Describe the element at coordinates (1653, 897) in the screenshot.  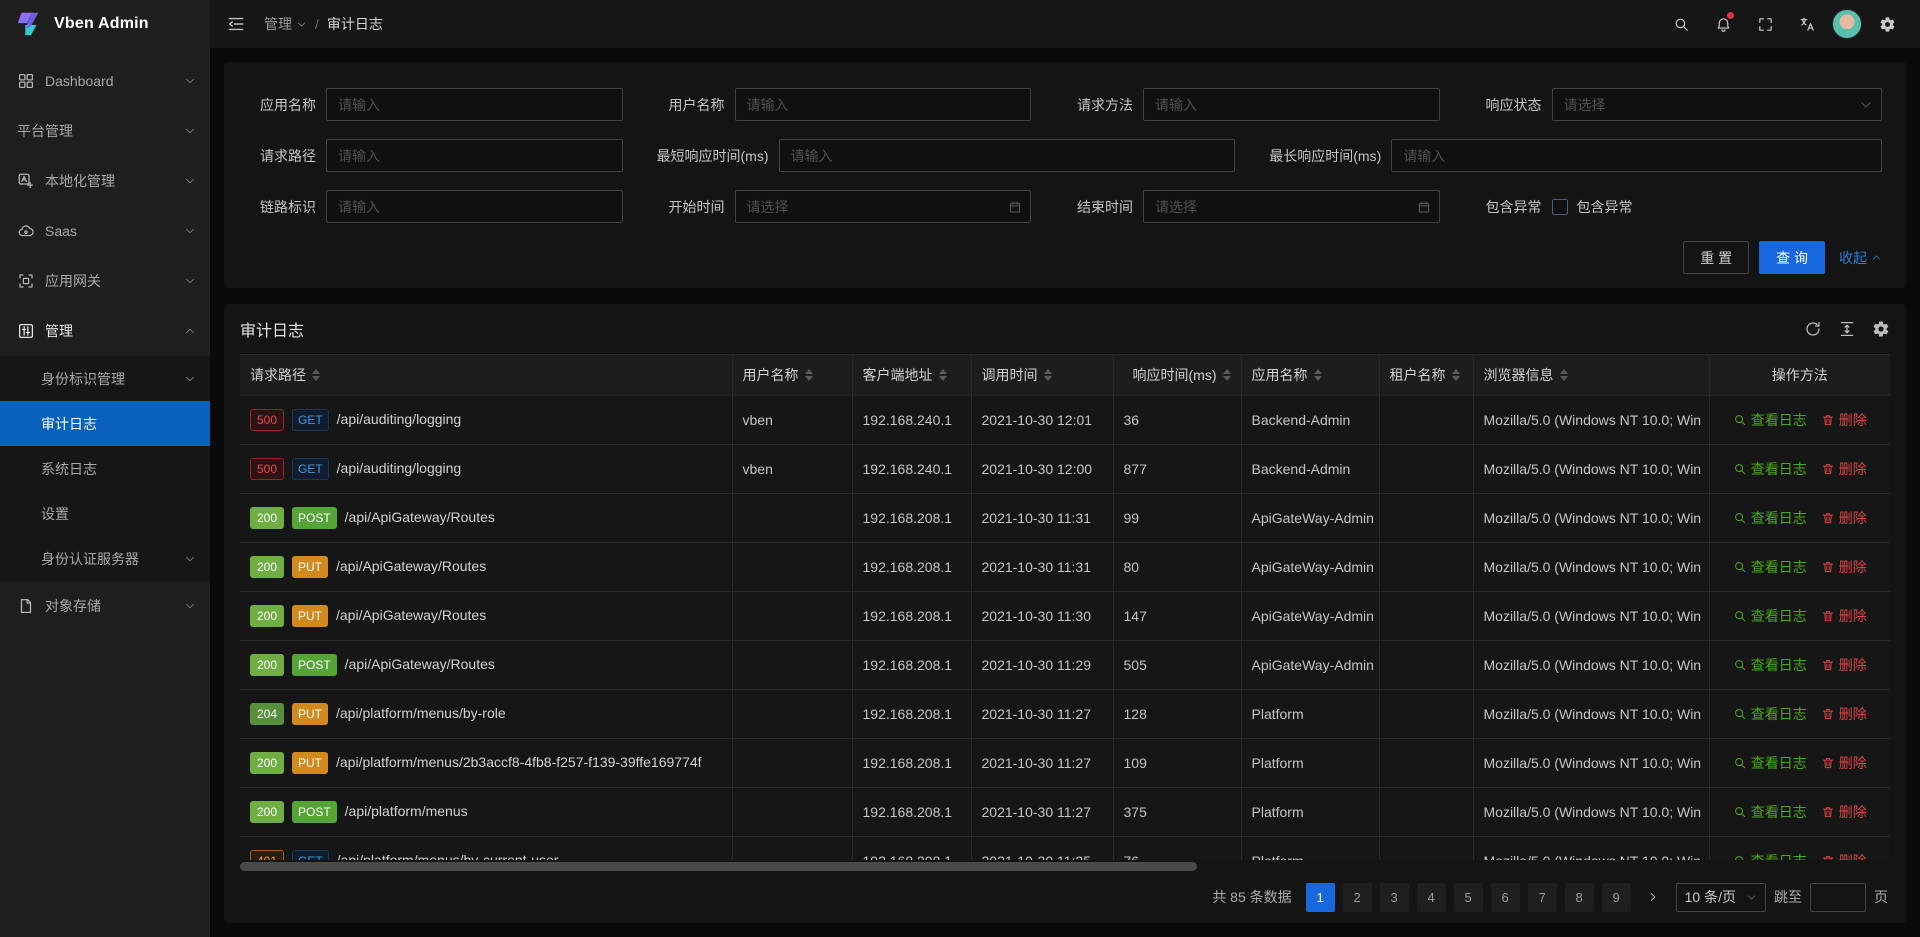
I see `next-page-button` at that location.